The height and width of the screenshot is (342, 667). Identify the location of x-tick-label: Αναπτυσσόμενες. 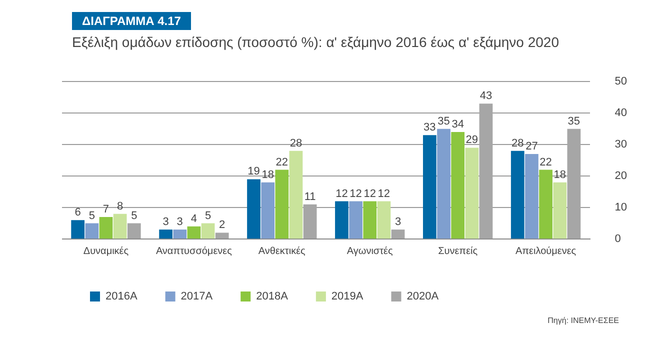
(194, 251).